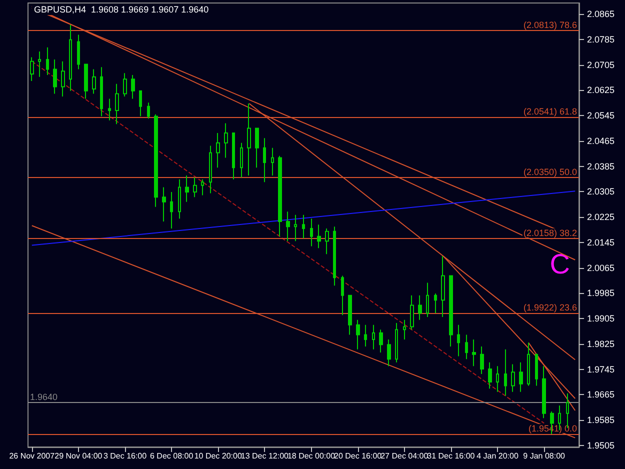 Image resolution: width=625 pixels, height=469 pixels. Describe the element at coordinates (358, 456) in the screenshot. I see `x-tick-label: 20 Dec 16:00` at that location.